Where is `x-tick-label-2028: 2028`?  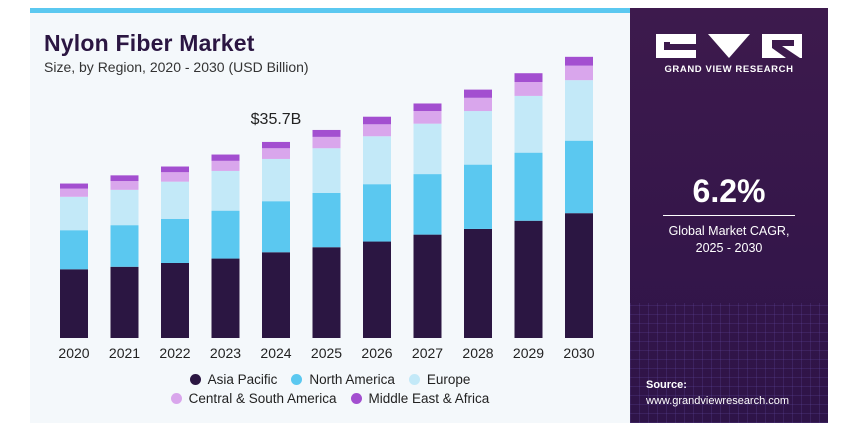 x-tick-label-2028: 2028 is located at coordinates (477, 353).